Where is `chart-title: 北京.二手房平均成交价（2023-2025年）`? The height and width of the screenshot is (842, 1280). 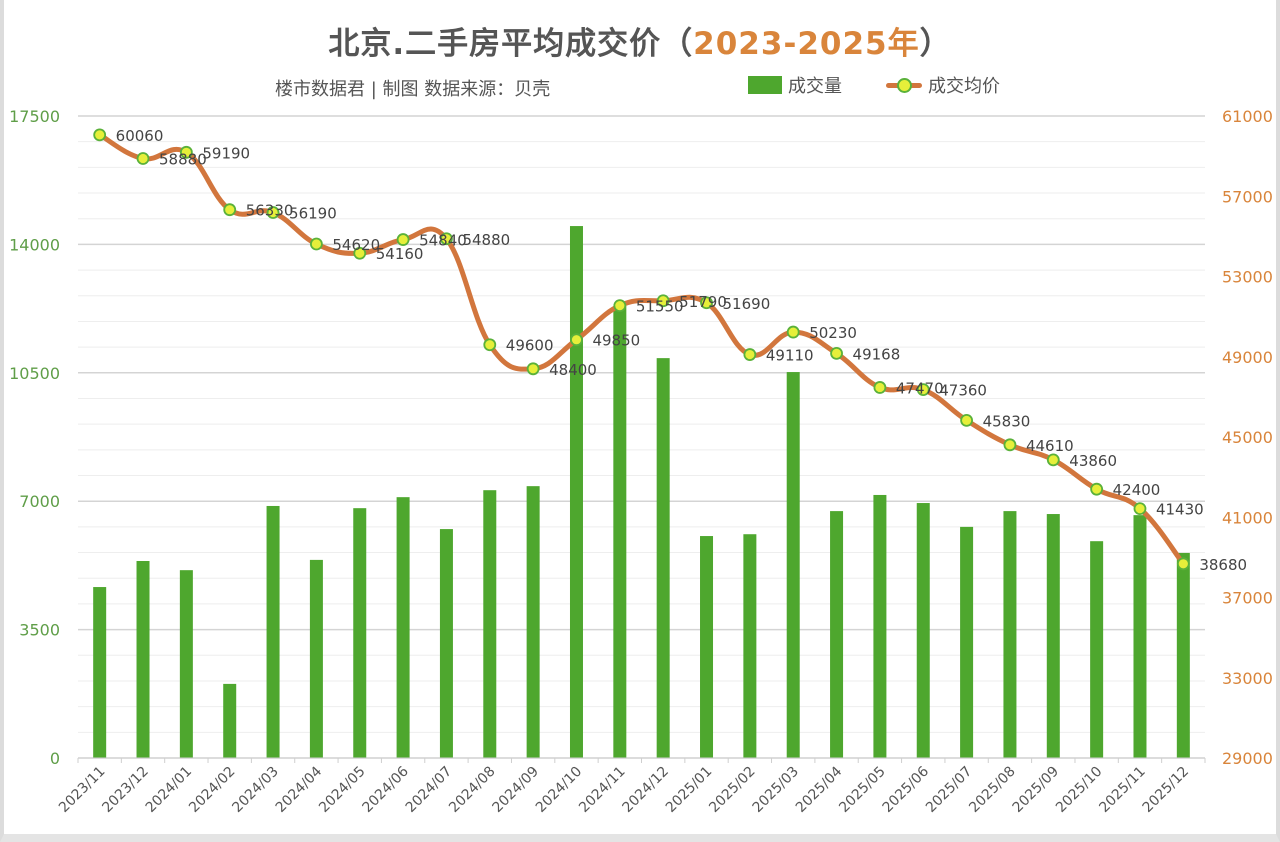
chart-title: 北京.二手房平均成交价（2023-2025年） is located at coordinates (640, 40).